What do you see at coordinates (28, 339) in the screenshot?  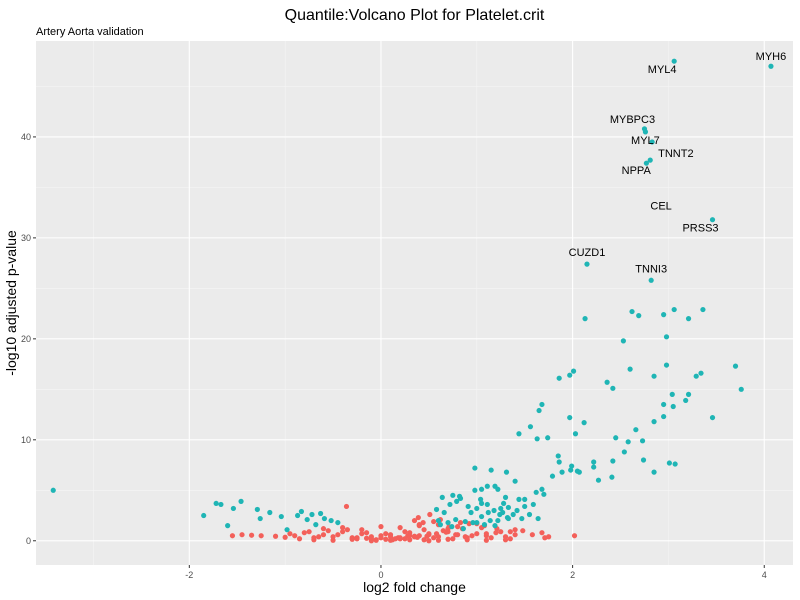 I see `y-axis-ticks: 0 10 20 30 40` at bounding box center [28, 339].